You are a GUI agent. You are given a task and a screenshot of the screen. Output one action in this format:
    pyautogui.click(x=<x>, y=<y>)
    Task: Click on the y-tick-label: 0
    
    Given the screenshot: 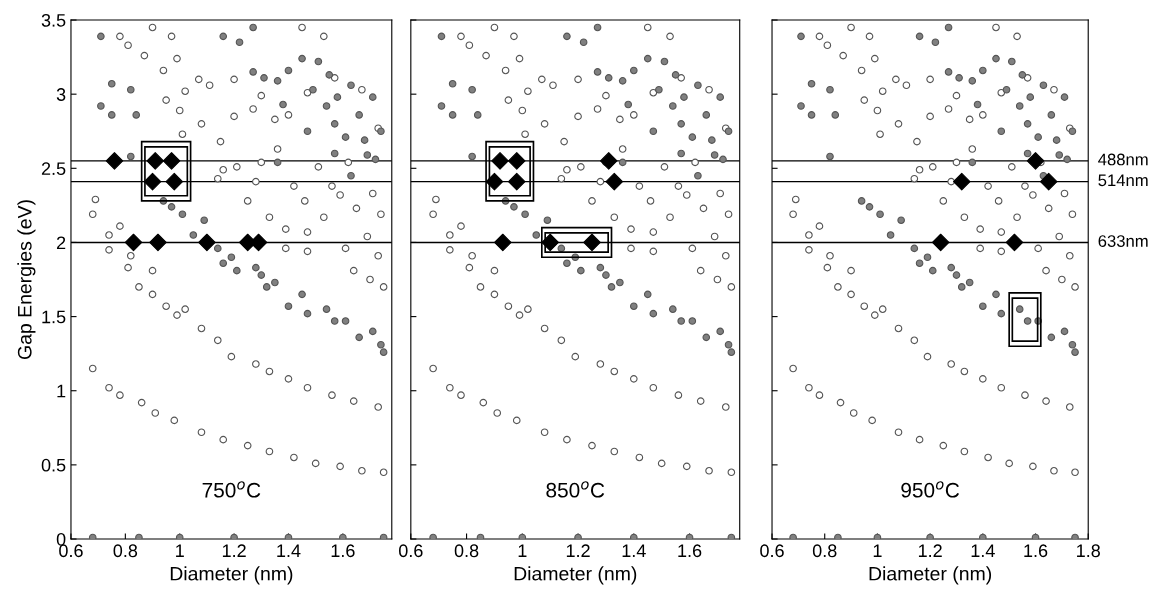 What is the action you would take?
    pyautogui.click(x=61, y=539)
    